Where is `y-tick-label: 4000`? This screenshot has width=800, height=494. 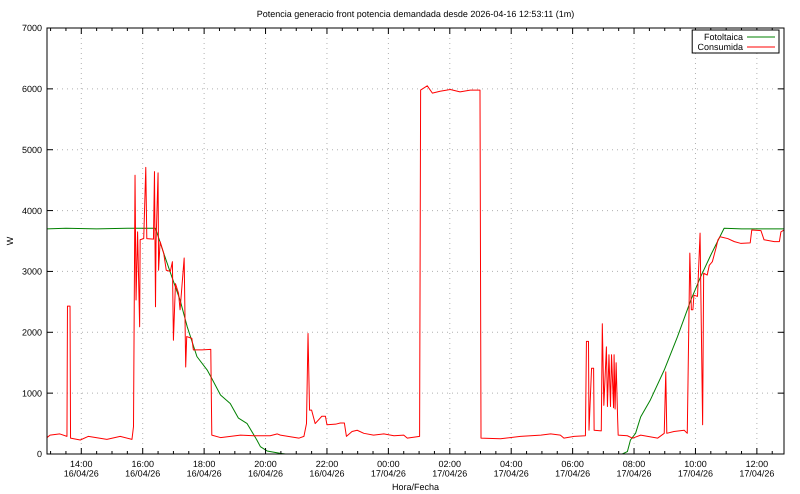 y-tick-label: 4000 is located at coordinates (32, 211).